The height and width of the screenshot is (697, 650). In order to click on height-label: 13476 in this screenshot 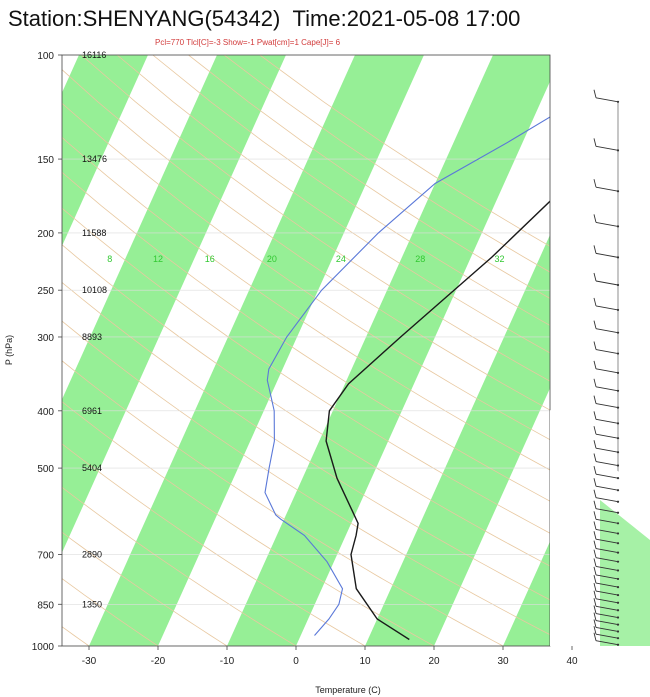, I will do `click(94, 159)`.